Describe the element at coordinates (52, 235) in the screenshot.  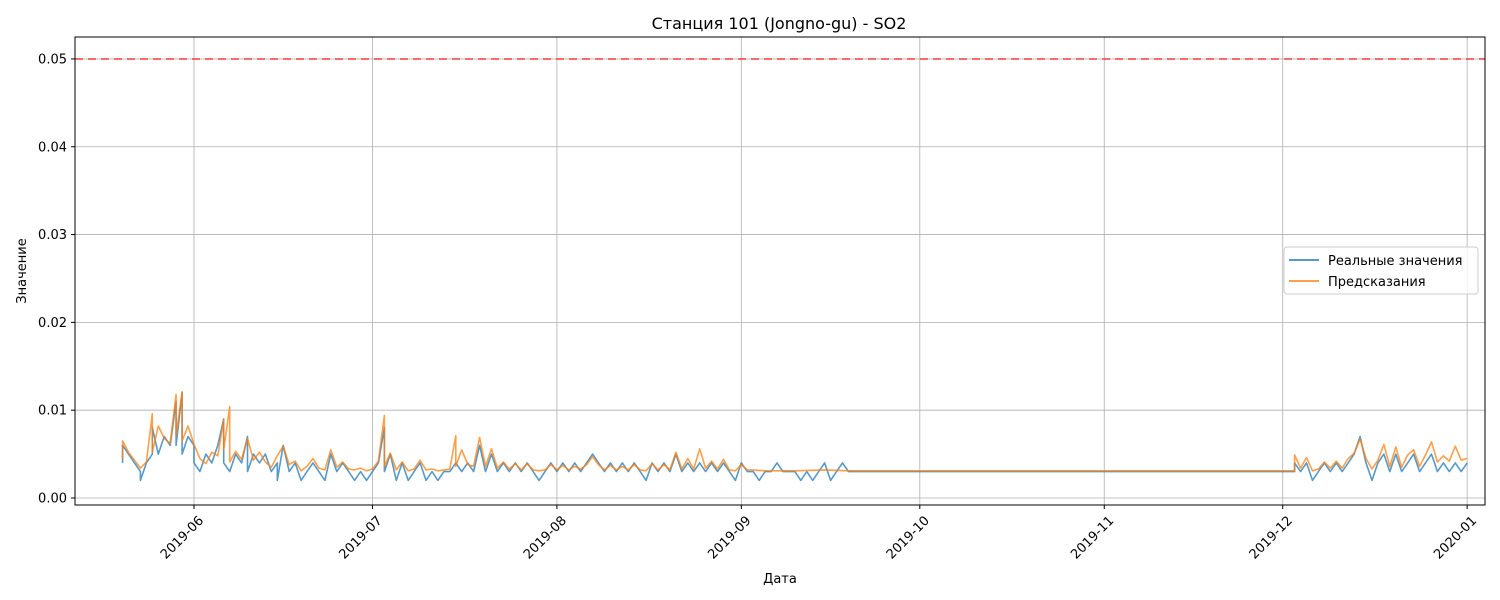
I see `y-tick-label: 0.03` at that location.